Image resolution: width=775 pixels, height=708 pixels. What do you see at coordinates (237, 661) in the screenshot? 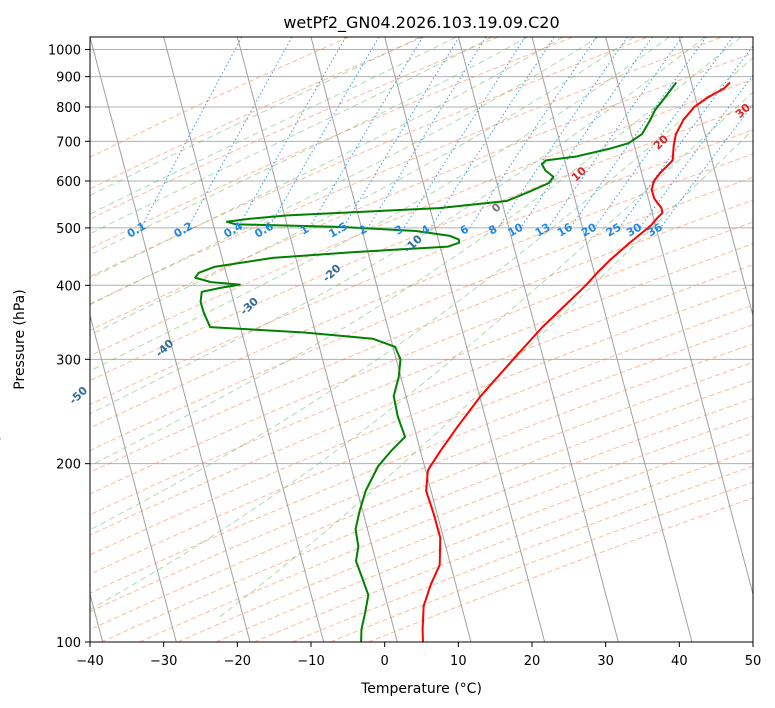
I see `x-tick-label: −20` at bounding box center [237, 661].